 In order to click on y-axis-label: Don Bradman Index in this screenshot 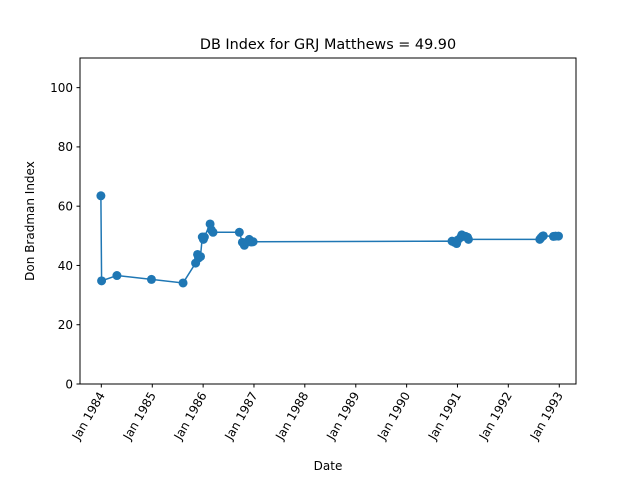, I will do `click(30, 221)`.